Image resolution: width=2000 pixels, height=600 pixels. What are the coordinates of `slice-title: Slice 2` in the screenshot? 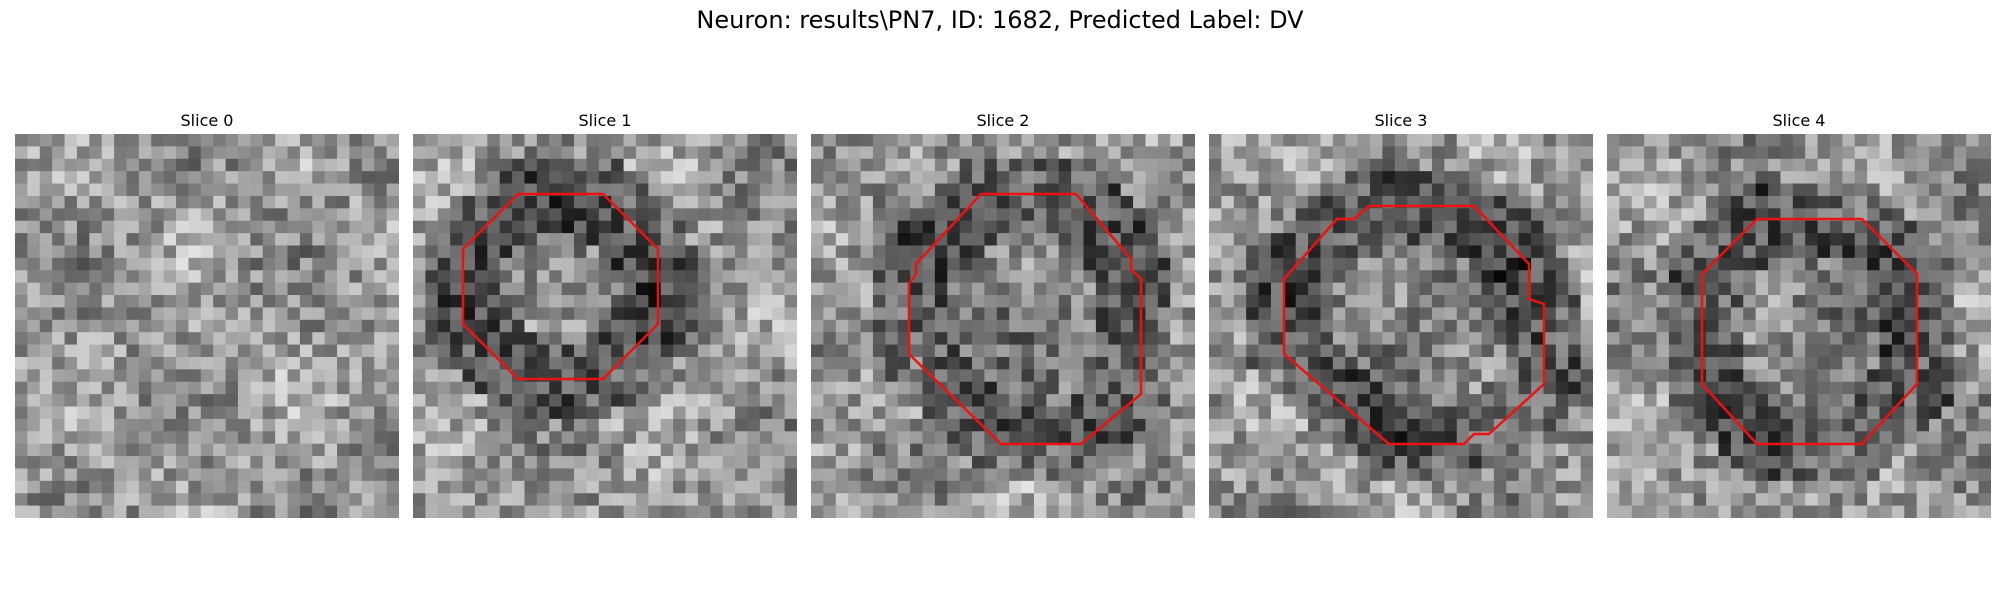 It's located at (1003, 120).